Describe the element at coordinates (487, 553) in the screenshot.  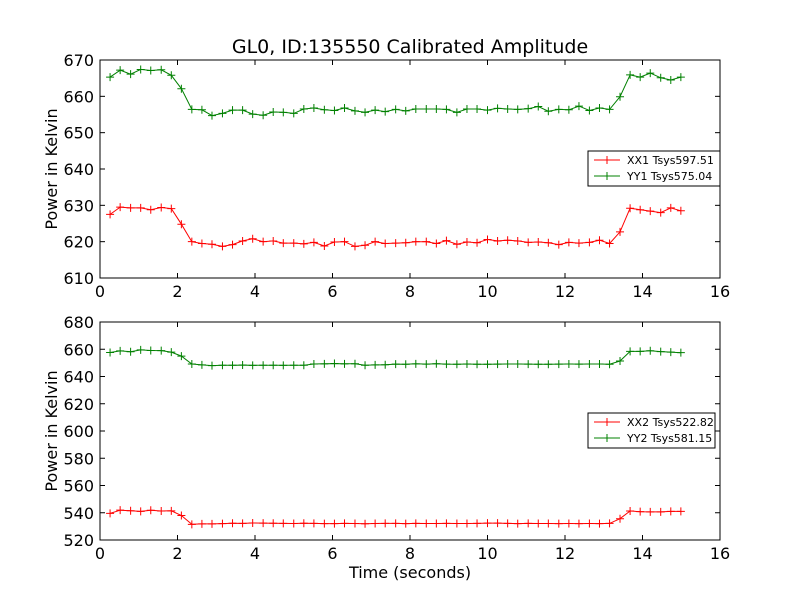
I see `x-tick-label: 10` at that location.